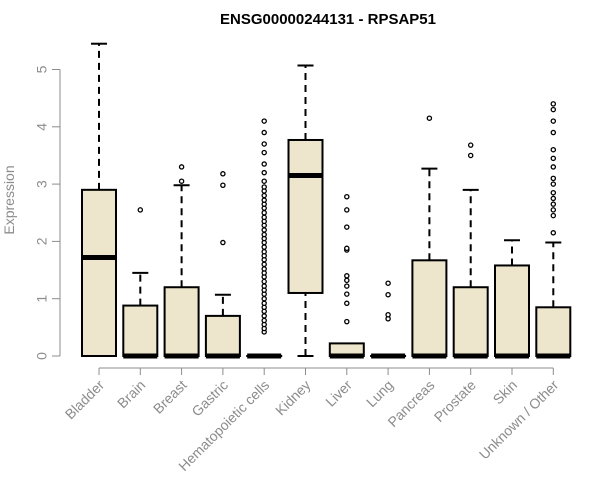 This screenshot has width=600, height=500. Describe the element at coordinates (379, 393) in the screenshot. I see `x-tick-label: Lung` at that location.